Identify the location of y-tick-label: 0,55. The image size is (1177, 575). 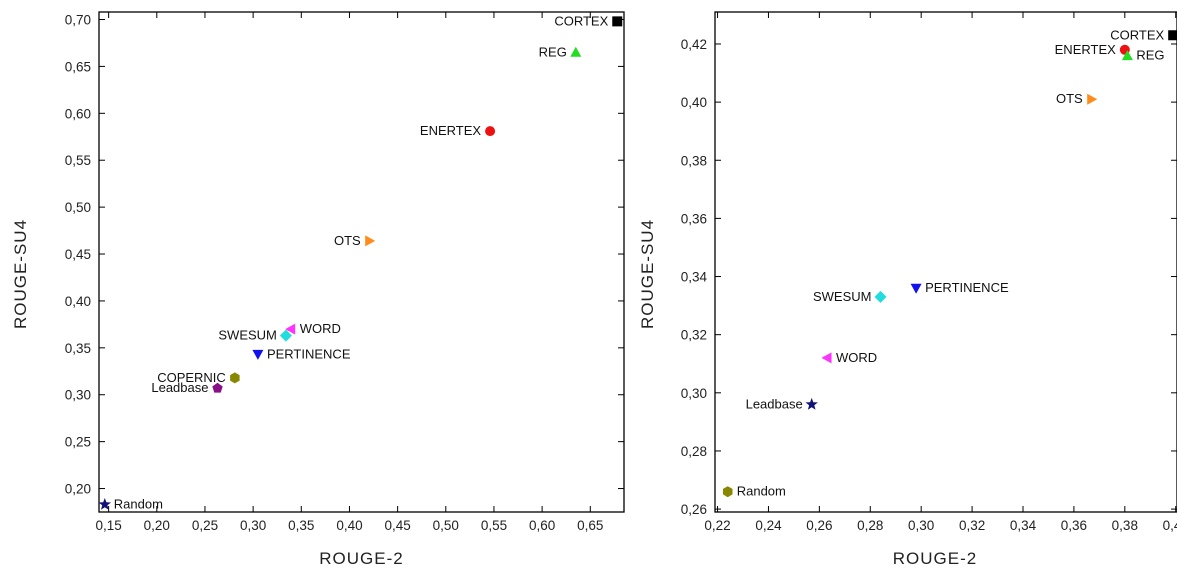
(78, 160).